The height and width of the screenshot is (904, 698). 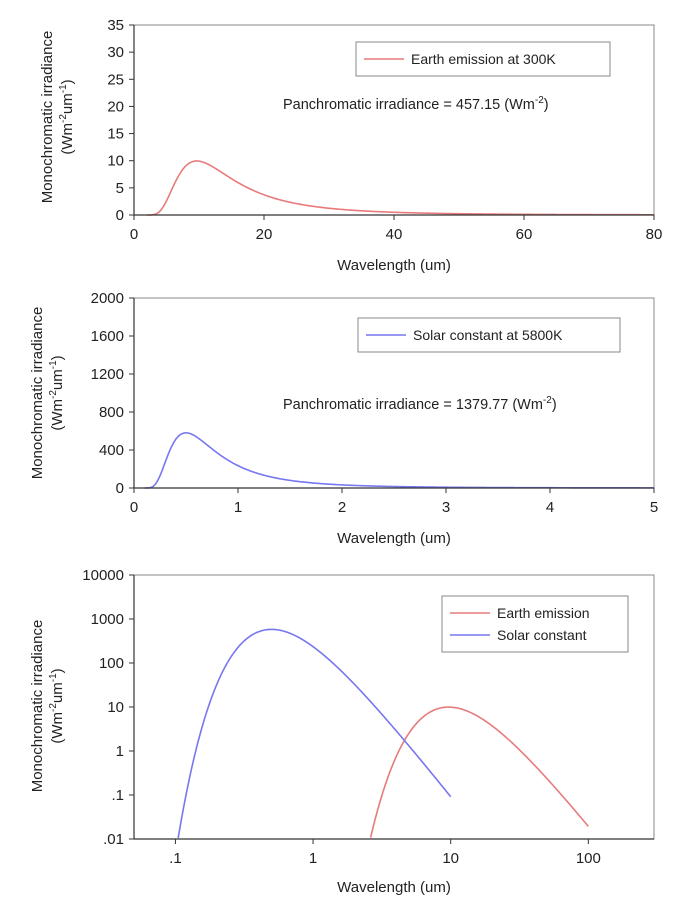 What do you see at coordinates (111, 663) in the screenshot?
I see `log-y-tick-label: 100` at bounding box center [111, 663].